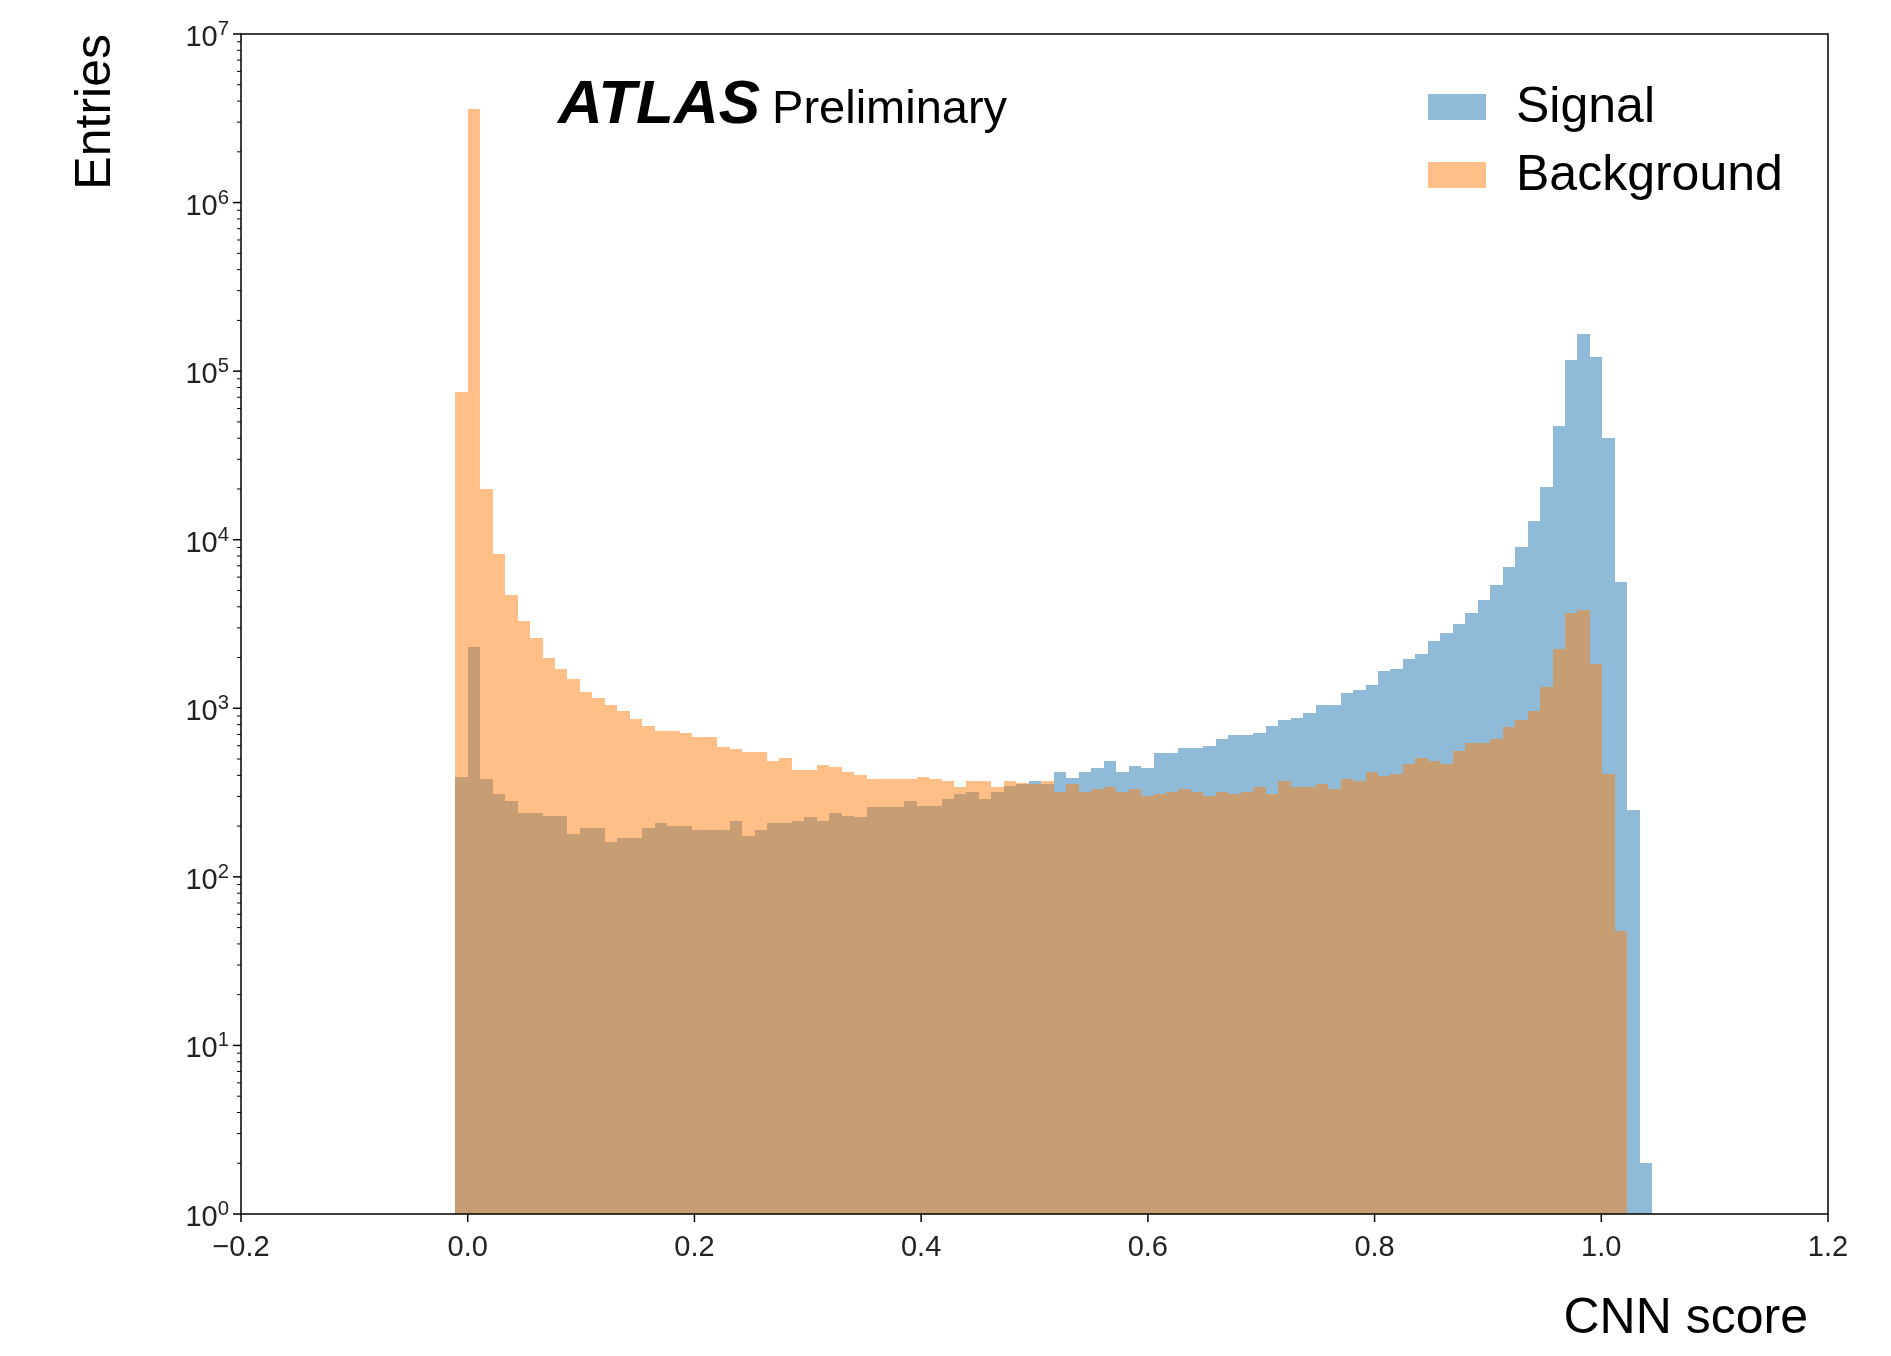  I want to click on y-tick-label: 10$^{1}$, so click(207, 1046).